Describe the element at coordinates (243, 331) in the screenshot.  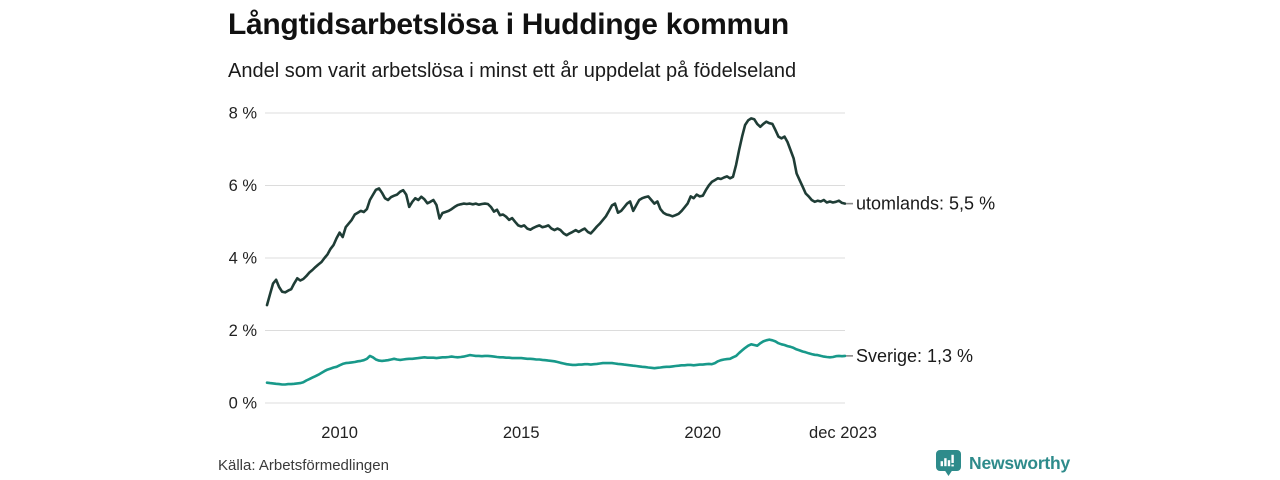
I see `y-tick-label-2: 2 %` at that location.